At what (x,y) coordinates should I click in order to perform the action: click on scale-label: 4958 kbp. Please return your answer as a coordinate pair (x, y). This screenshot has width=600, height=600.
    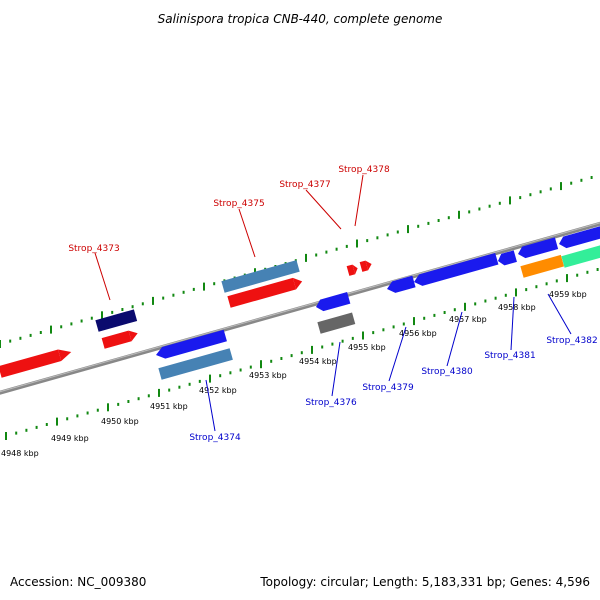
    Looking at the image, I should click on (517, 307).